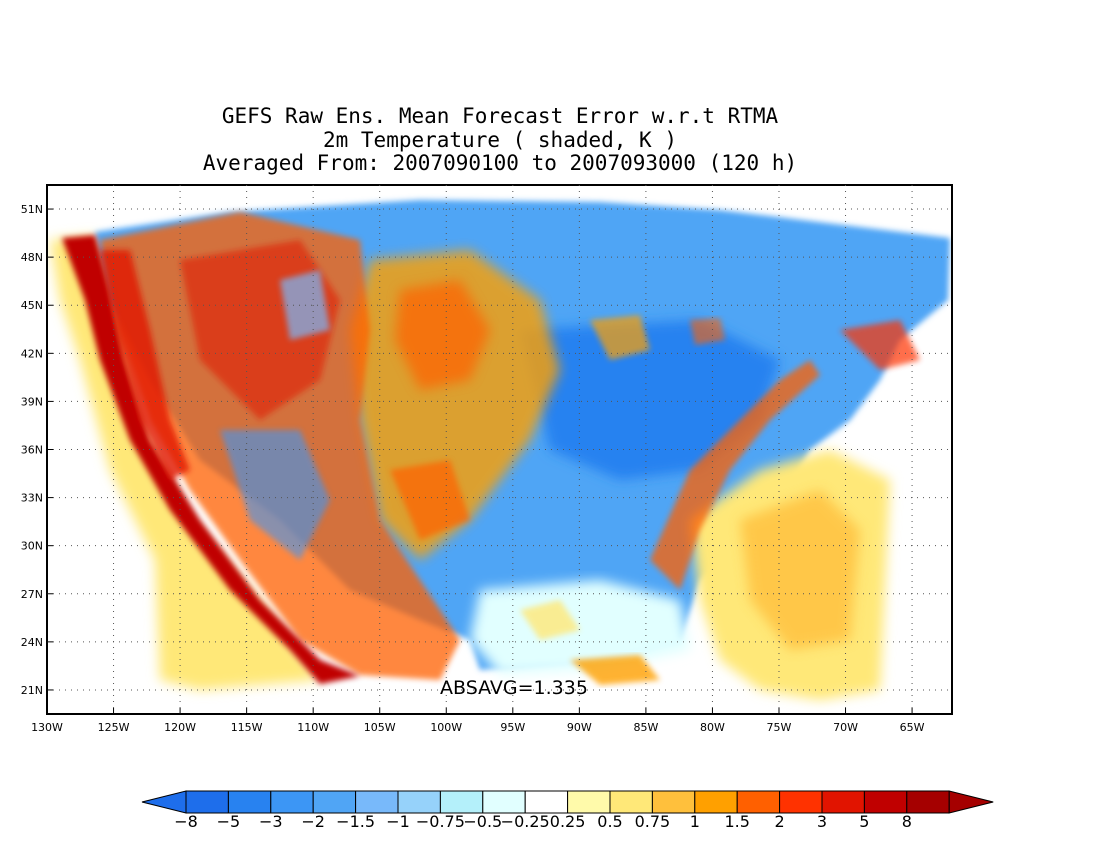 The image size is (1100, 850). I want to click on colorbar-label: −0.25, so click(525, 821).